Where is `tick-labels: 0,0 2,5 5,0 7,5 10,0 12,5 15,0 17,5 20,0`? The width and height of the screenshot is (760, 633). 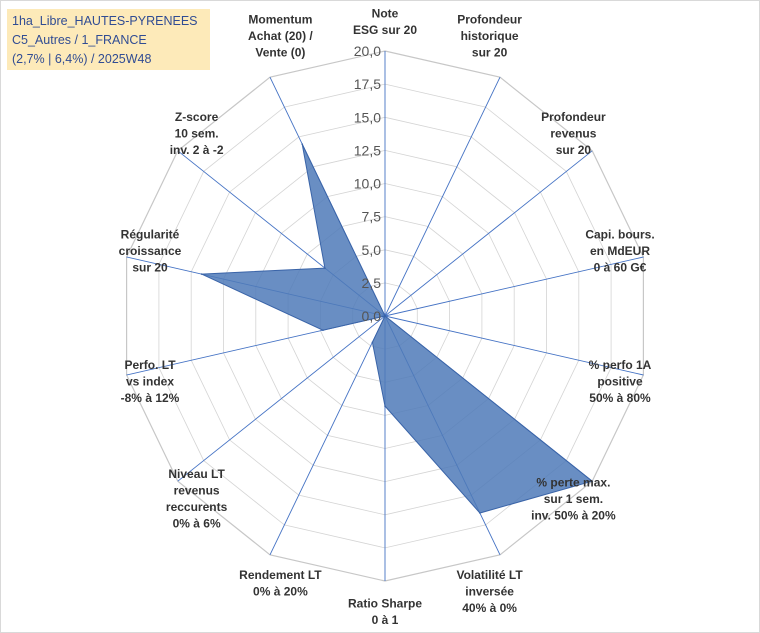
tick-labels: 0,0 2,5 5,0 7,5 10,0 12,5 15,0 17,5 20,0 is located at coordinates (367, 183).